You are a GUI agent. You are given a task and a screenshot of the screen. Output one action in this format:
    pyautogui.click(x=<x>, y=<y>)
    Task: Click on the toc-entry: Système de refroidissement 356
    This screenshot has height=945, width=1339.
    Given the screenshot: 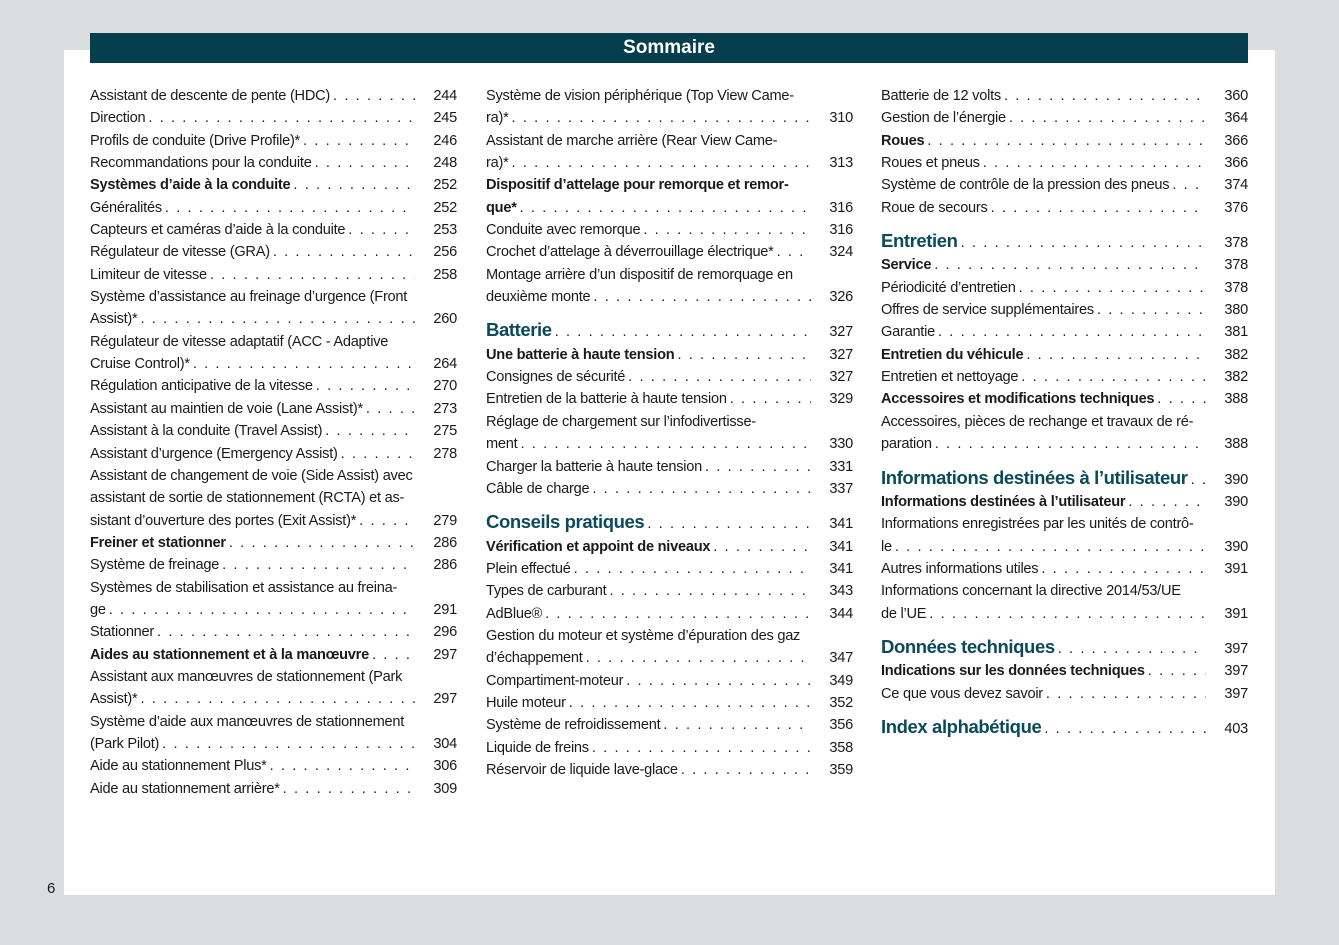 What is the action you would take?
    pyautogui.click(x=669, y=725)
    